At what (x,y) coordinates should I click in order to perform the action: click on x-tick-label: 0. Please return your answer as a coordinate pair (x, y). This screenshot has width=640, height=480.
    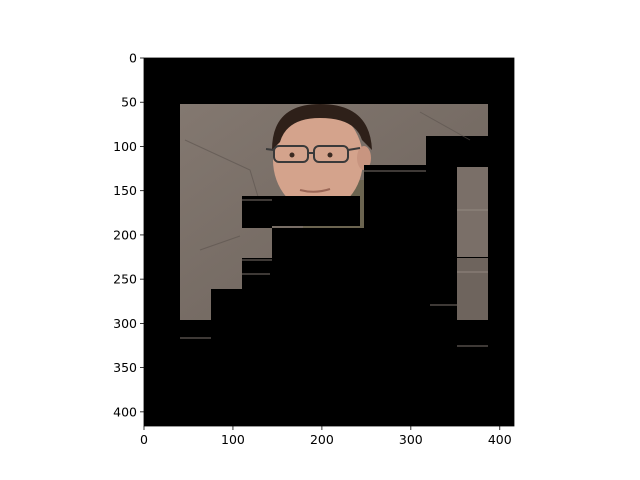
    Looking at the image, I should click on (144, 439).